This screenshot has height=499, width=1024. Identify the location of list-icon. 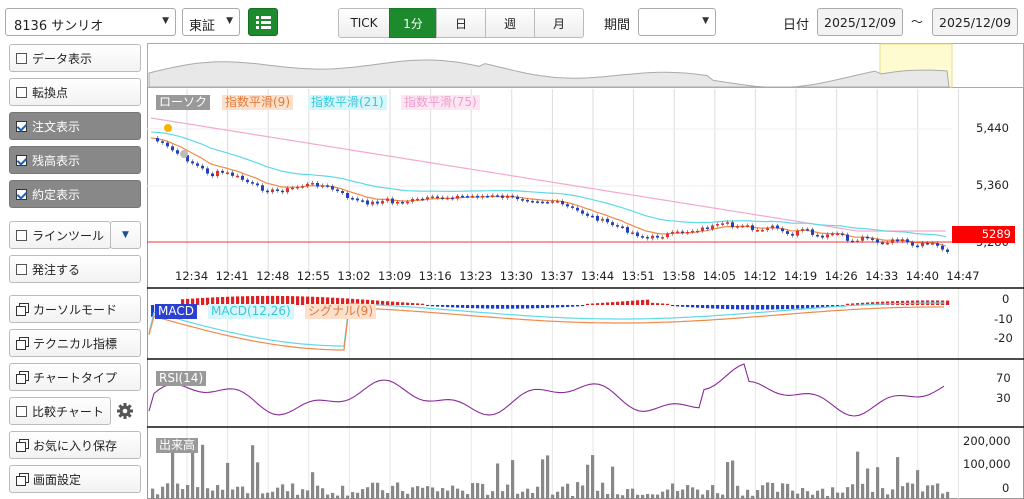
(263, 22).